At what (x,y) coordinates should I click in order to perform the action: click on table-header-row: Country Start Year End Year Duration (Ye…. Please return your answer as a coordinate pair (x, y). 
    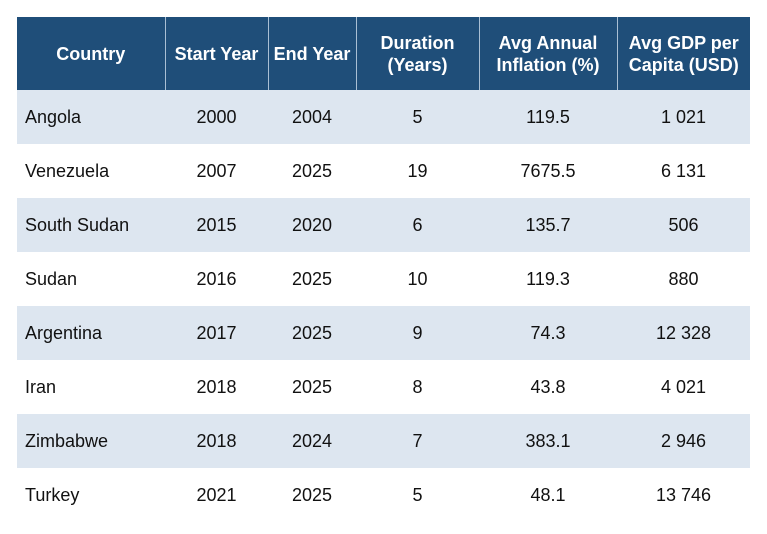
    Looking at the image, I should click on (383, 53).